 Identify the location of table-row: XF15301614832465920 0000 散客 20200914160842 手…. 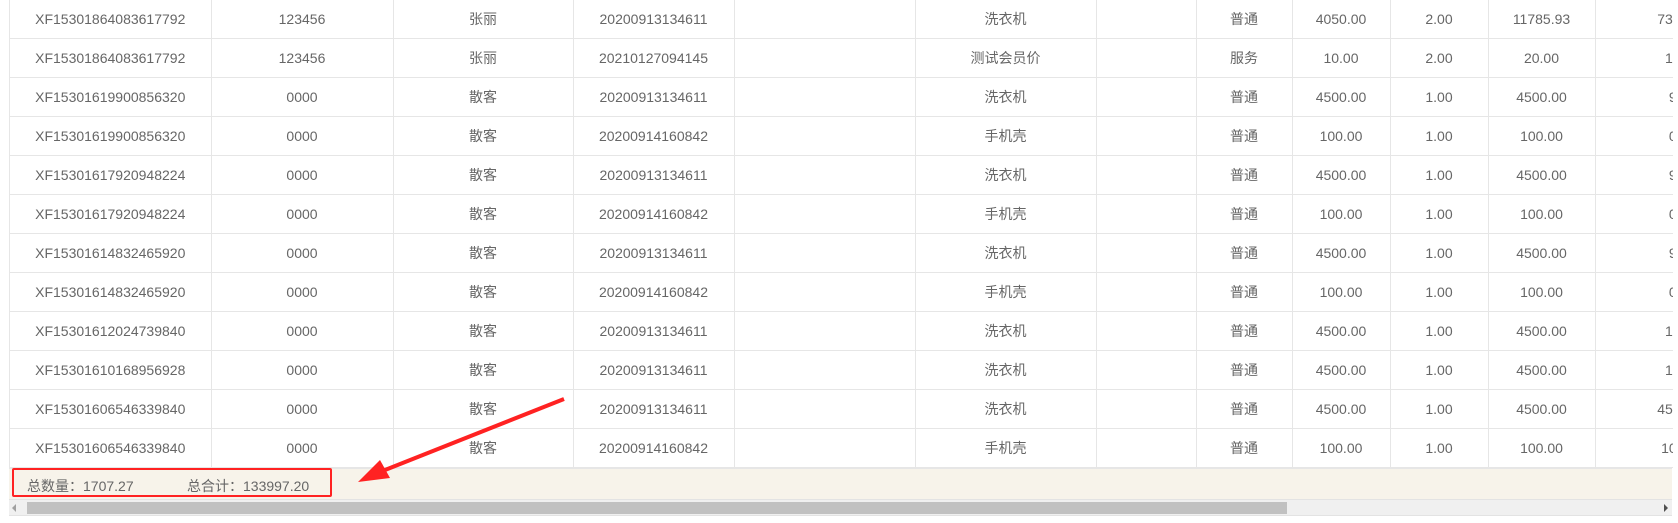
(841, 292).